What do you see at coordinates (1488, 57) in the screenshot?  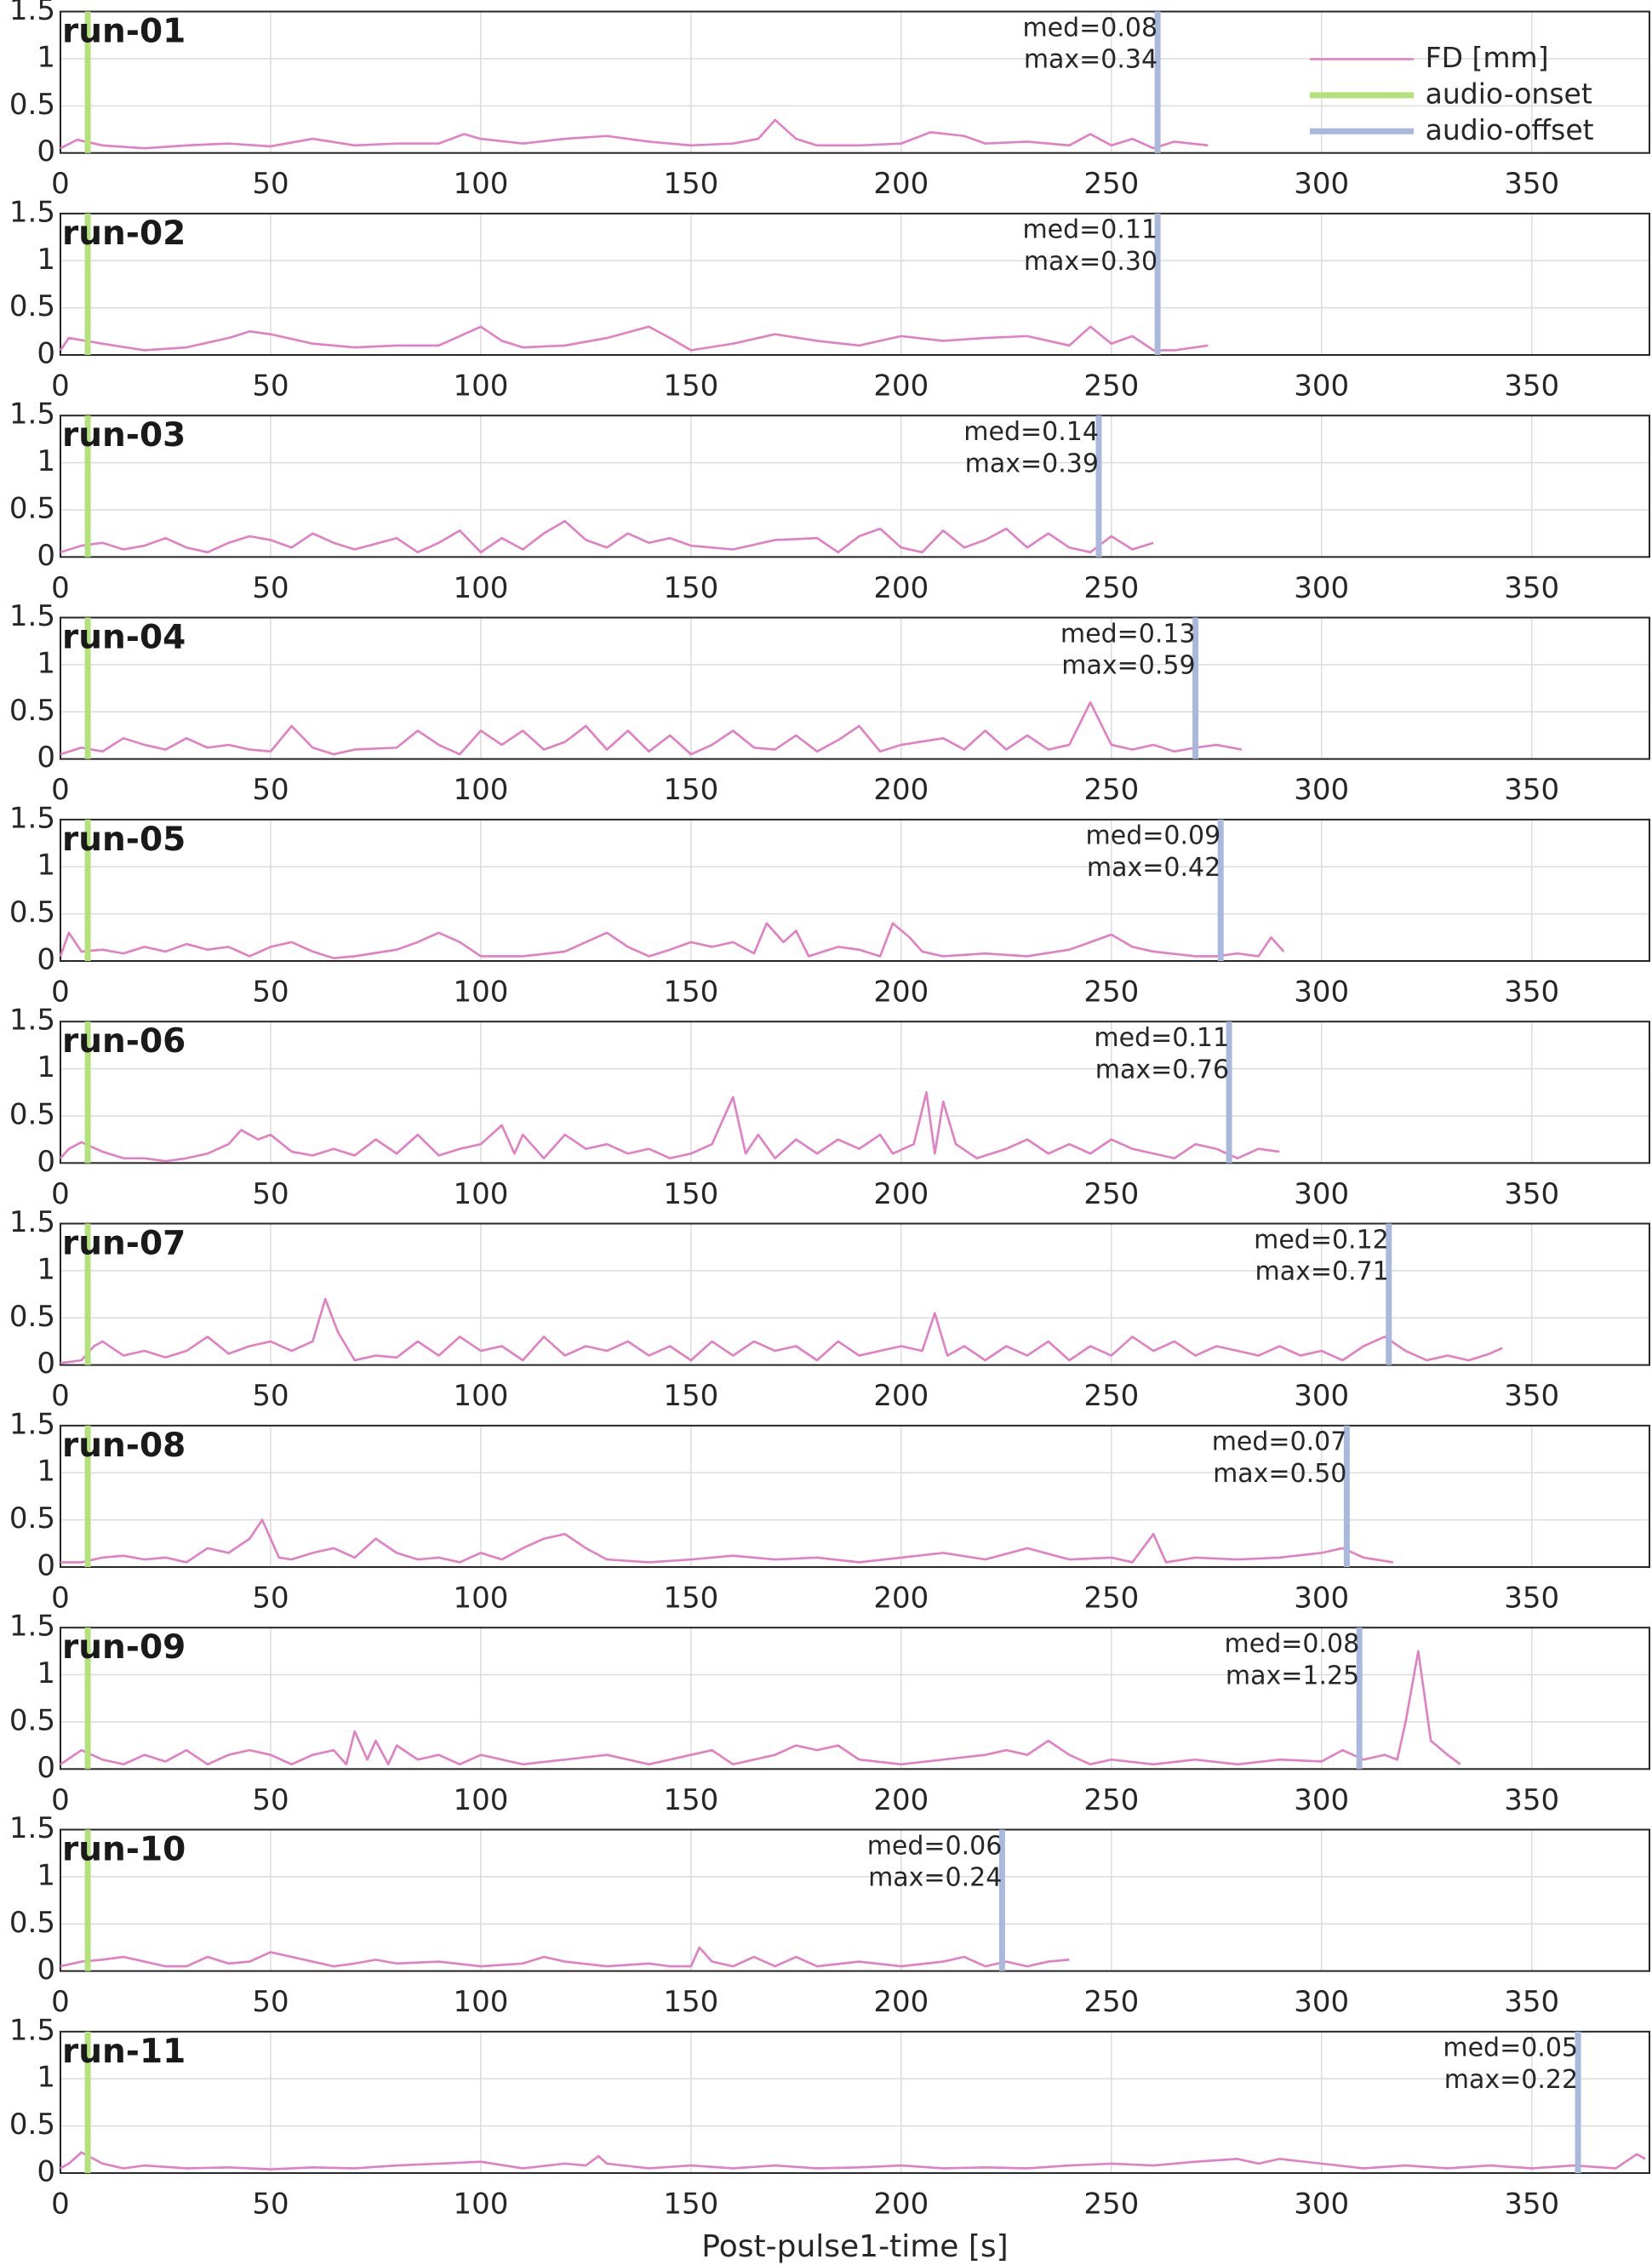 I see `legend-label: FD [mm]` at bounding box center [1488, 57].